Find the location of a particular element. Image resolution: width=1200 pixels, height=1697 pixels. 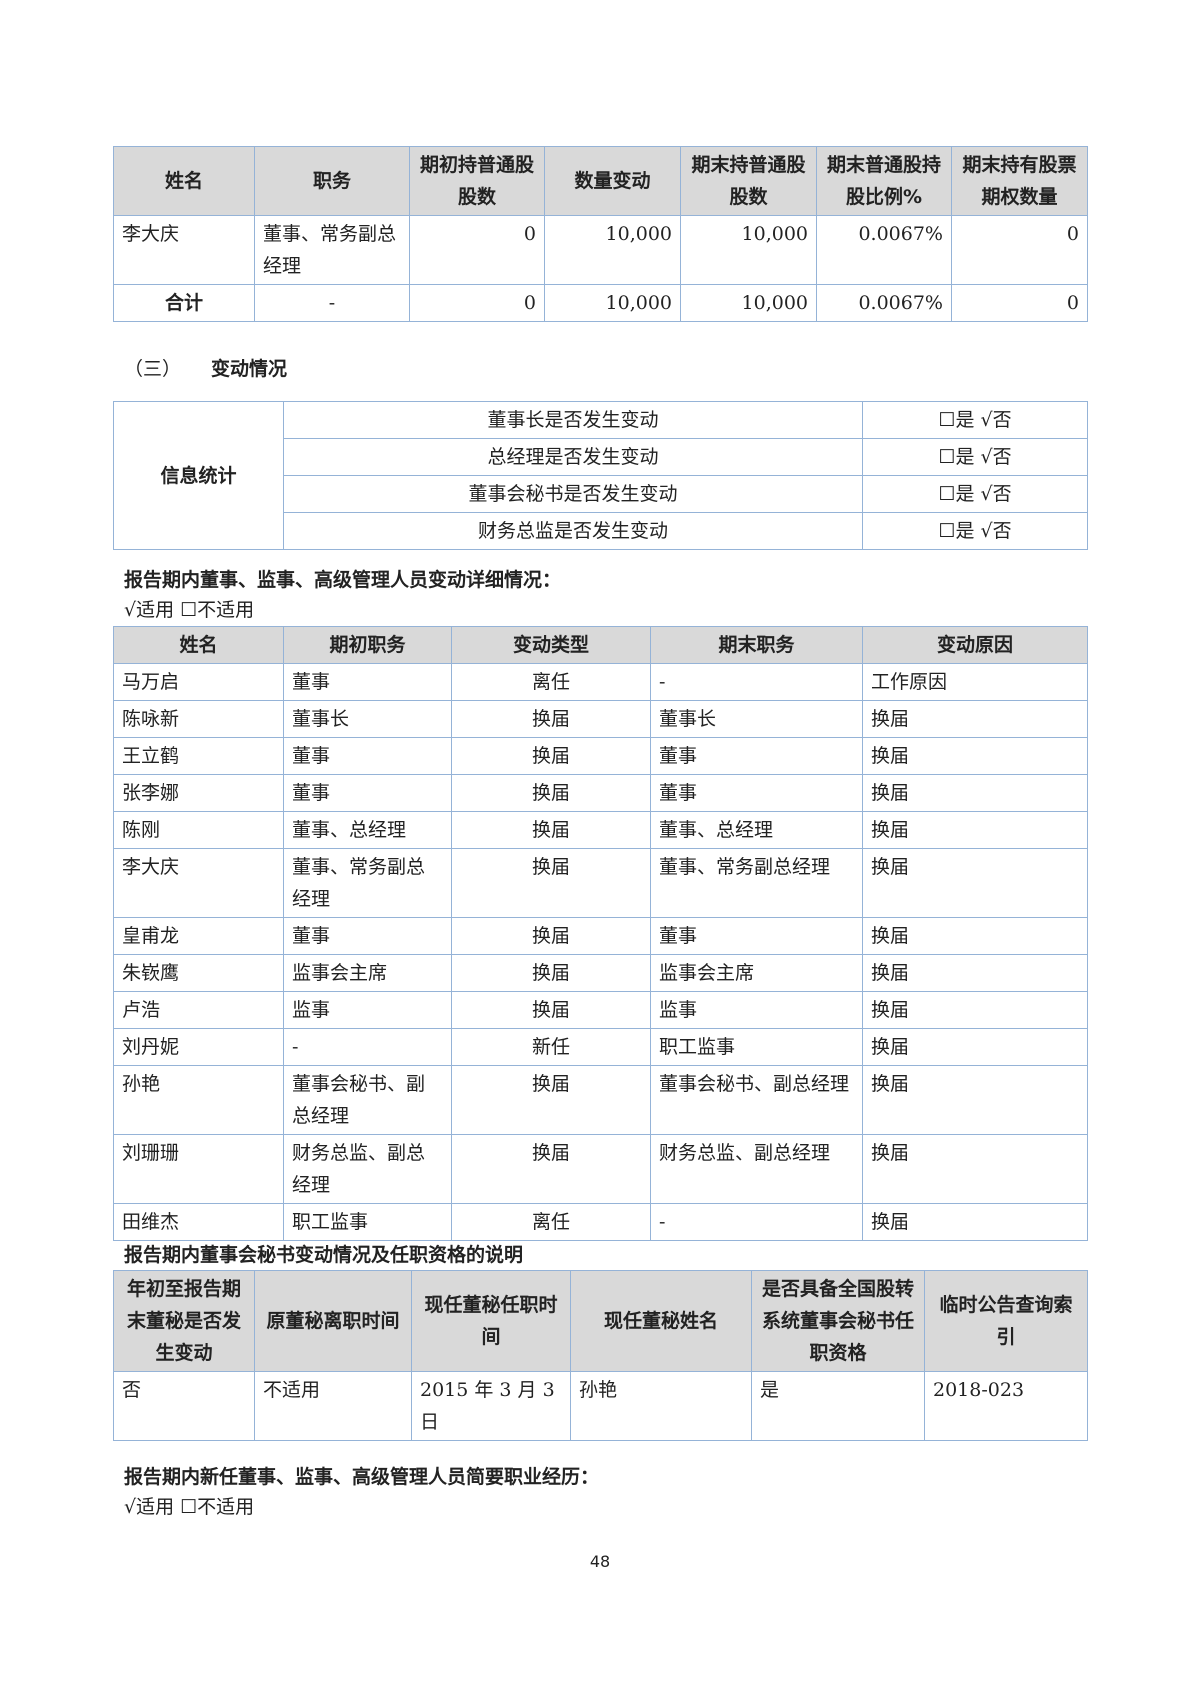

cell: 王立鹤 is located at coordinates (198, 756).